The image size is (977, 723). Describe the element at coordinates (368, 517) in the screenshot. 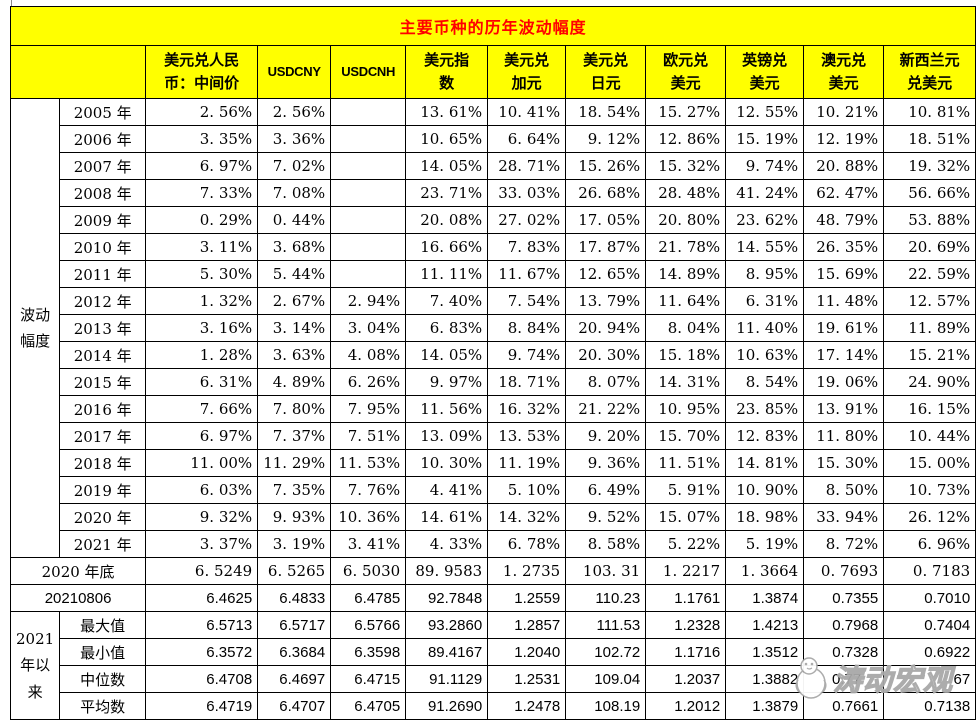

I see `value-cell: 10. 36%` at that location.